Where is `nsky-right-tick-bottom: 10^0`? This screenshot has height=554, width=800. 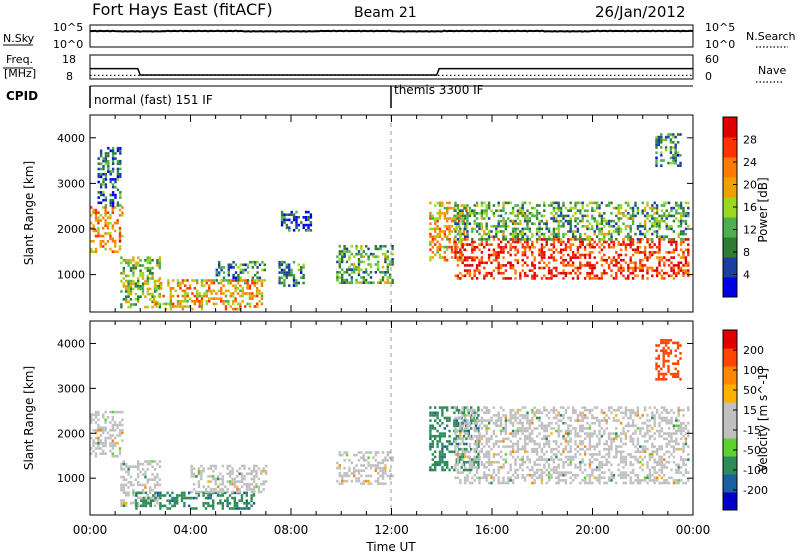 nsky-right-tick-bottom: 10^0 is located at coordinates (720, 44).